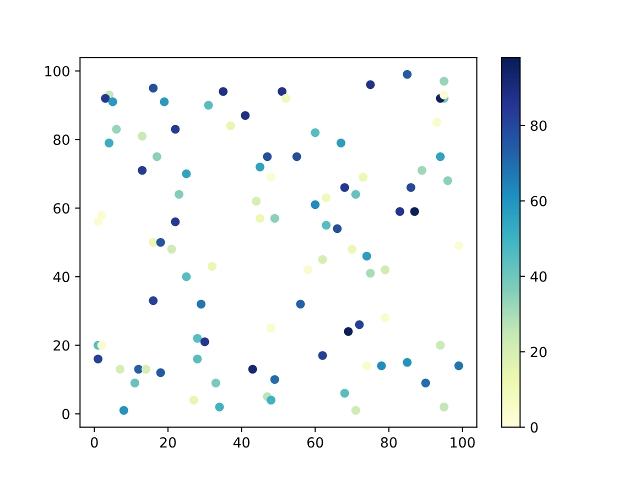 This screenshot has height=480, width=640. What do you see at coordinates (62, 140) in the screenshot?
I see `y-tick-label: 80` at bounding box center [62, 140].